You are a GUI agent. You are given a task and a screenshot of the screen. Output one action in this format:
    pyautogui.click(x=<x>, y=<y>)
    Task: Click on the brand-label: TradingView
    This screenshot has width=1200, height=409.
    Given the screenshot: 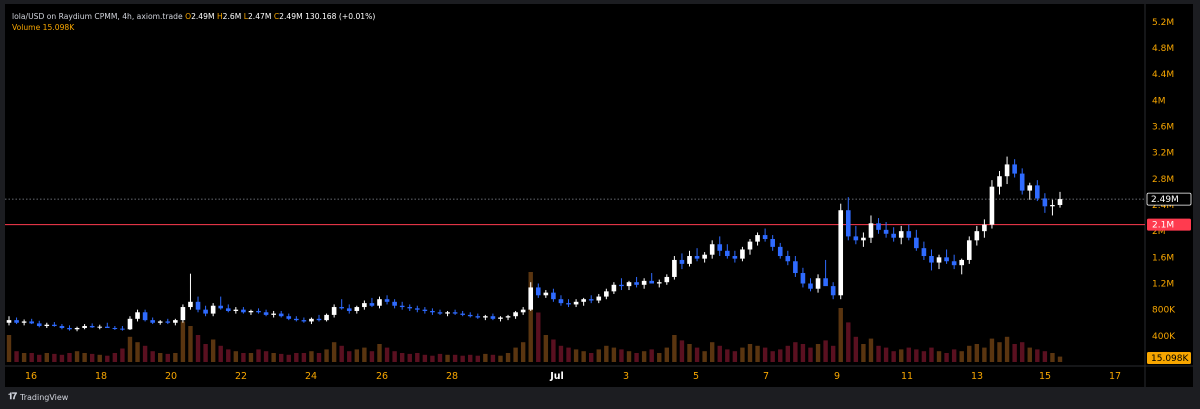 What is the action you would take?
    pyautogui.click(x=44, y=397)
    